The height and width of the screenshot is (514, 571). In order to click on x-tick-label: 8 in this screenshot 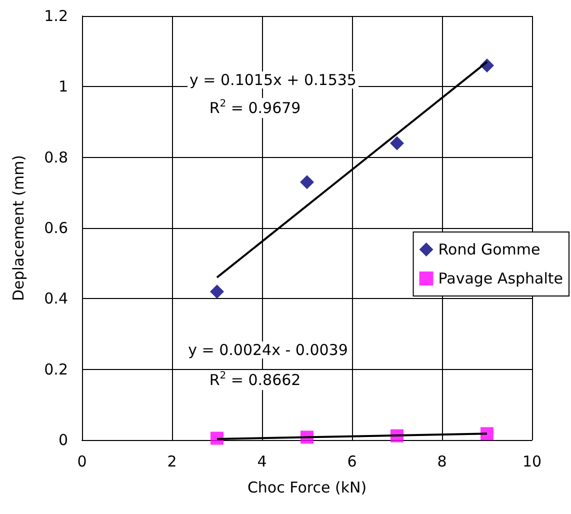, I will do `click(442, 461)`.